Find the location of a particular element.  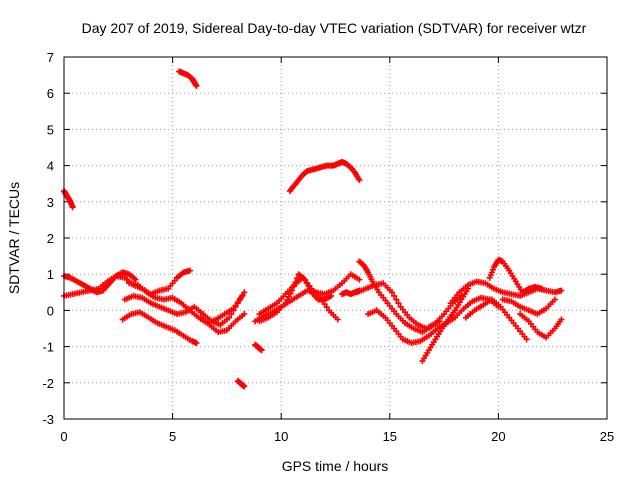

x-tick-label: 0 is located at coordinates (63, 436).